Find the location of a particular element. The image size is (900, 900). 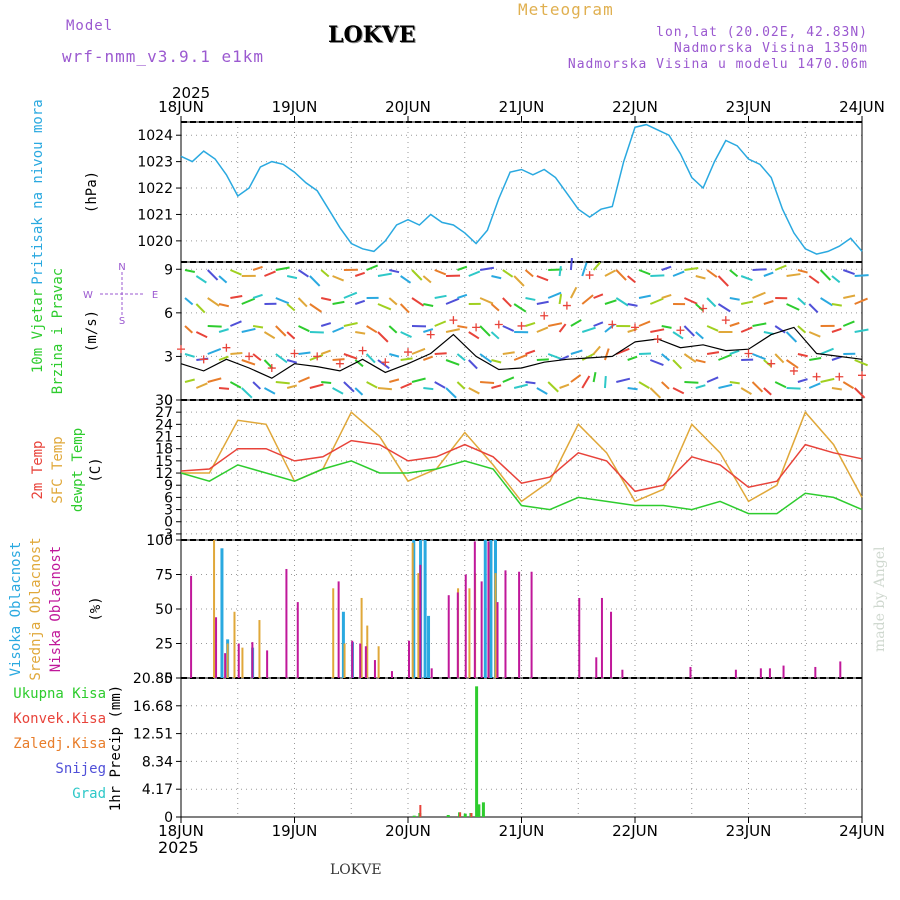

y-tick-label: 20.85 is located at coordinates (153, 679).